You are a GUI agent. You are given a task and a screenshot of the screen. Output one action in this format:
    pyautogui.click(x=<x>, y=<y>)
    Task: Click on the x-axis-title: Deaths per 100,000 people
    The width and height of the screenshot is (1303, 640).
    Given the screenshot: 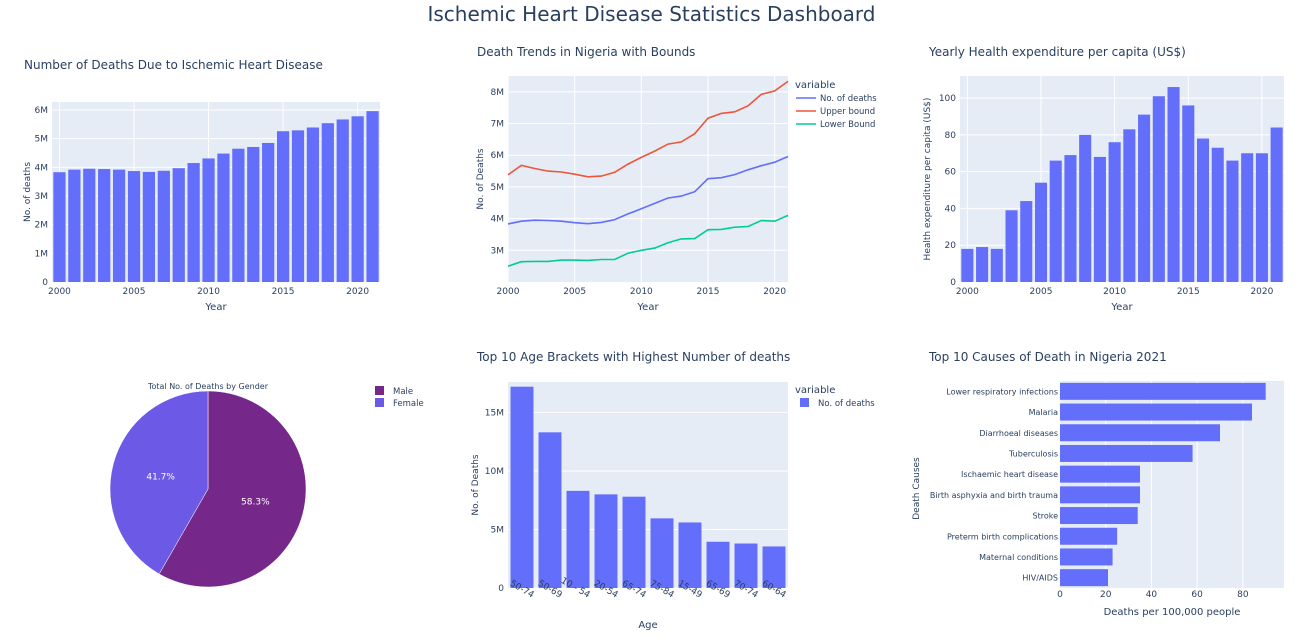 What is the action you would take?
    pyautogui.click(x=1172, y=612)
    